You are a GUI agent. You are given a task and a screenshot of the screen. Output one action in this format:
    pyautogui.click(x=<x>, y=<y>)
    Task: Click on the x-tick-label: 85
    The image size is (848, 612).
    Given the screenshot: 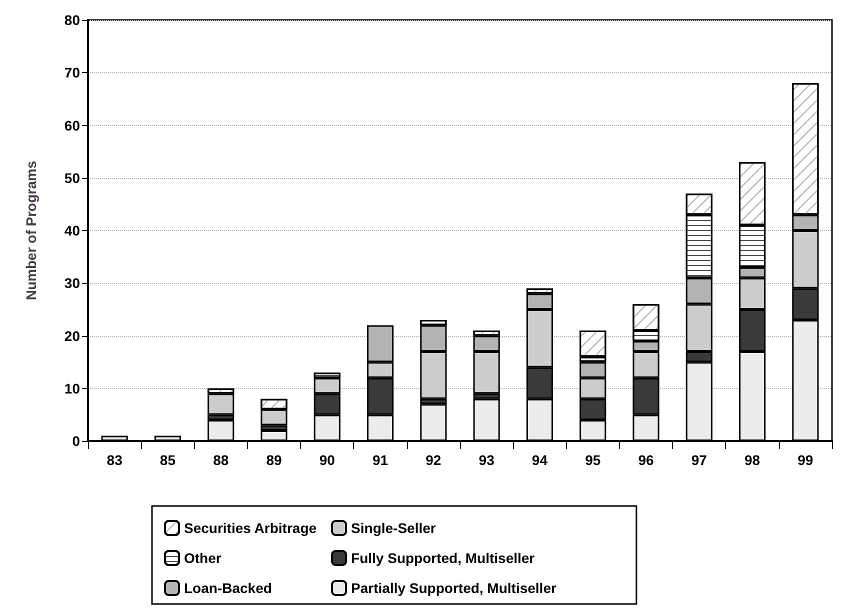 What is the action you would take?
    pyautogui.click(x=168, y=460)
    